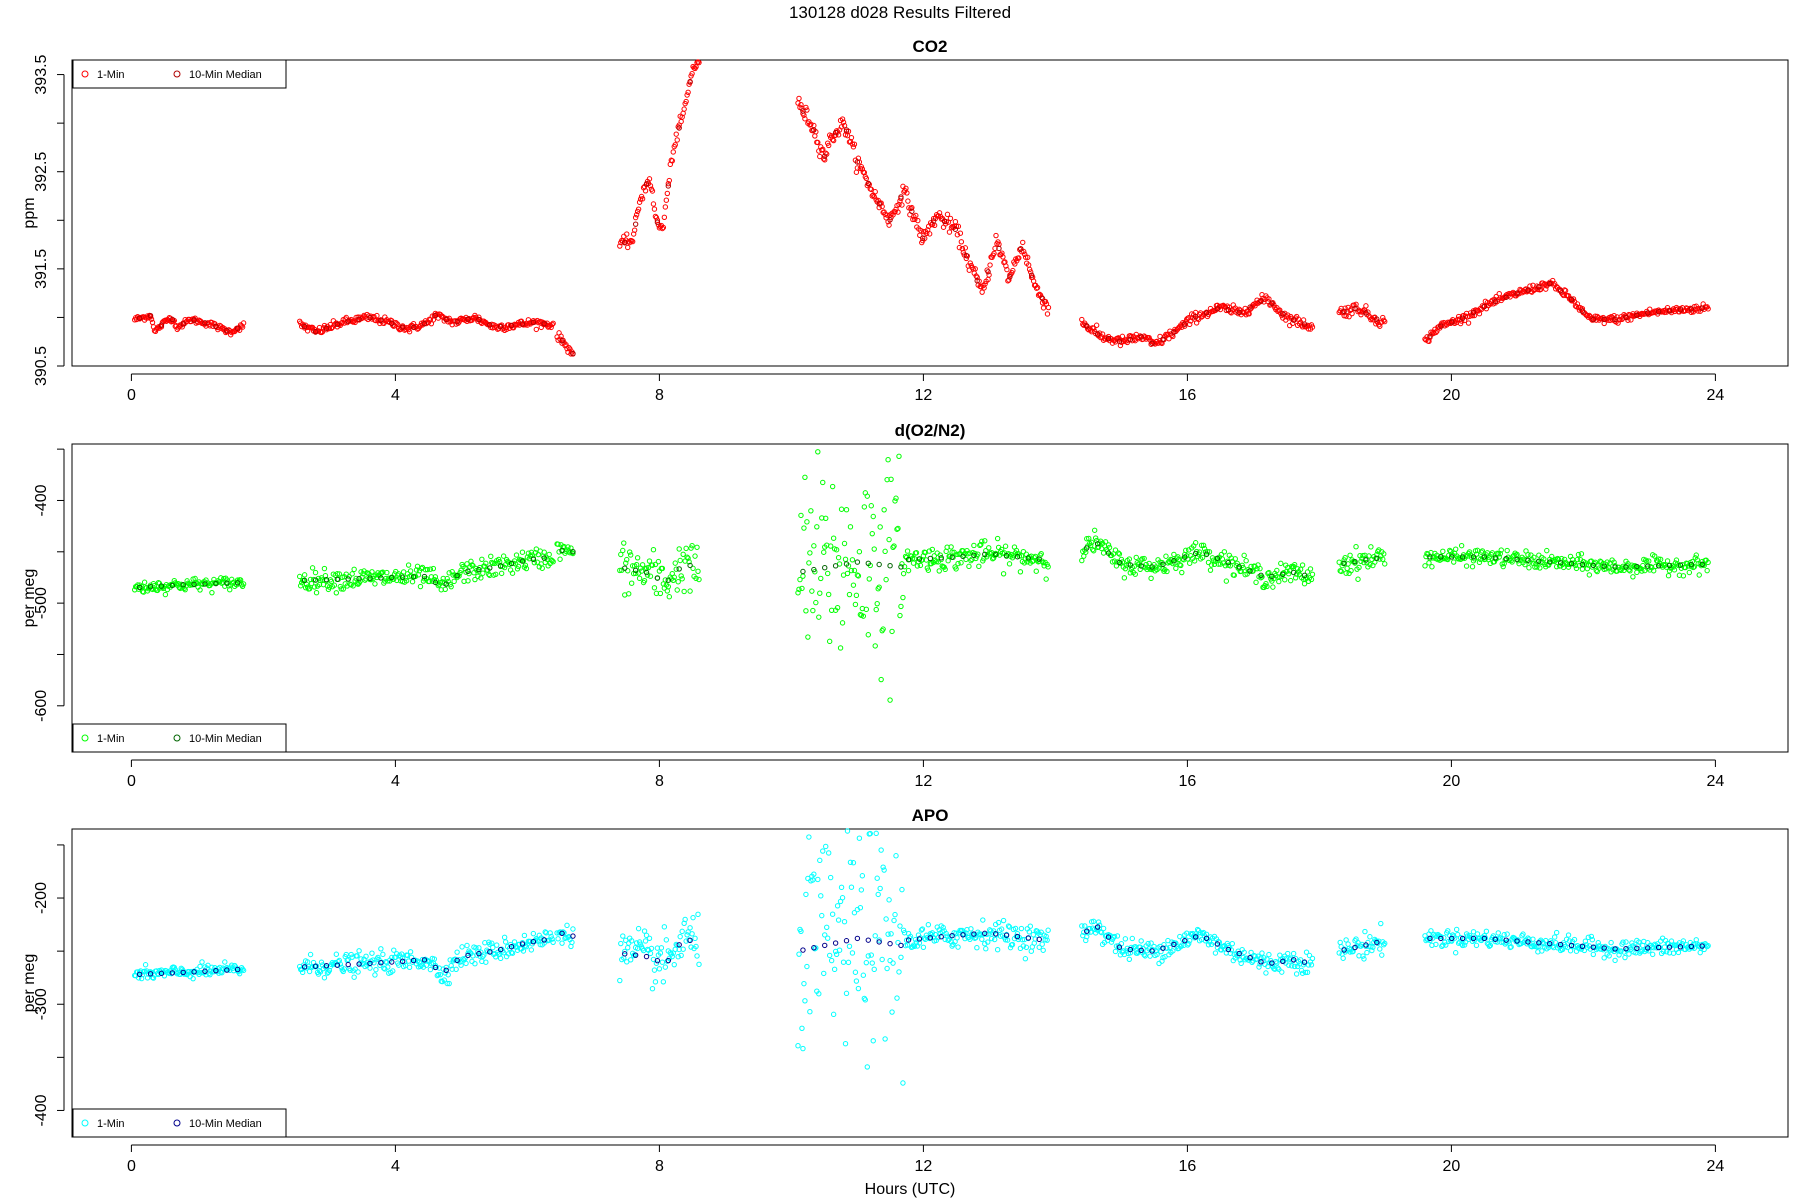  What do you see at coordinates (1716, 781) in the screenshot?
I see `o2n2-x-tick-label: 24` at bounding box center [1716, 781].